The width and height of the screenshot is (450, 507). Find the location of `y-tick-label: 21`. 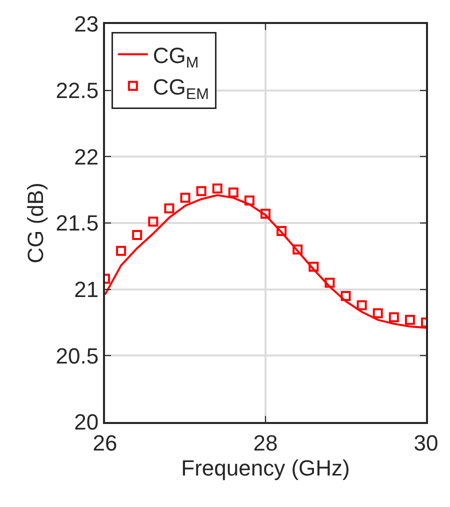

y-tick-label: 21 is located at coordinates (86, 289).